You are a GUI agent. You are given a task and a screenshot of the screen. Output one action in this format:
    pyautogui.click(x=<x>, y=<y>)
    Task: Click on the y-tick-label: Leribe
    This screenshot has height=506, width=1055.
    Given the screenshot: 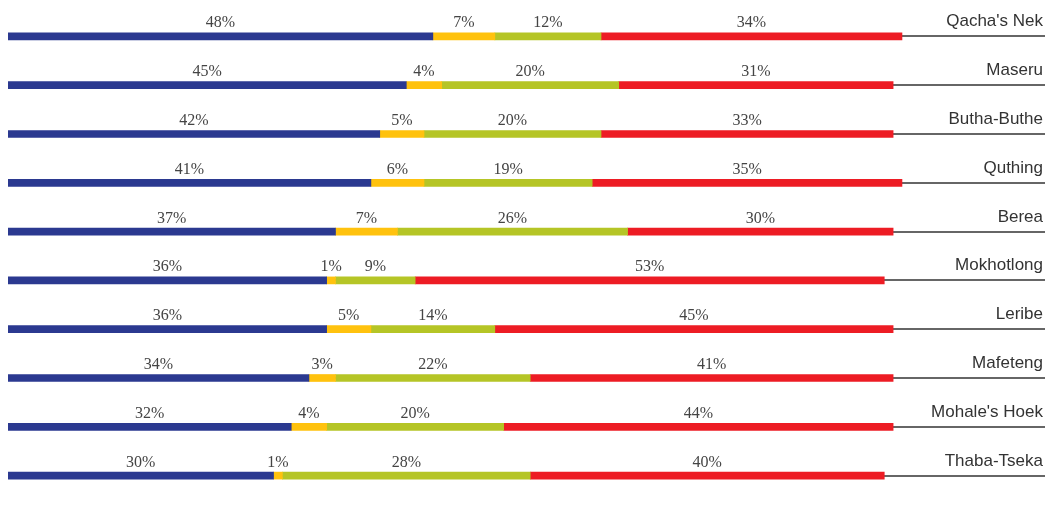 What is the action you would take?
    pyautogui.click(x=1019, y=314)
    